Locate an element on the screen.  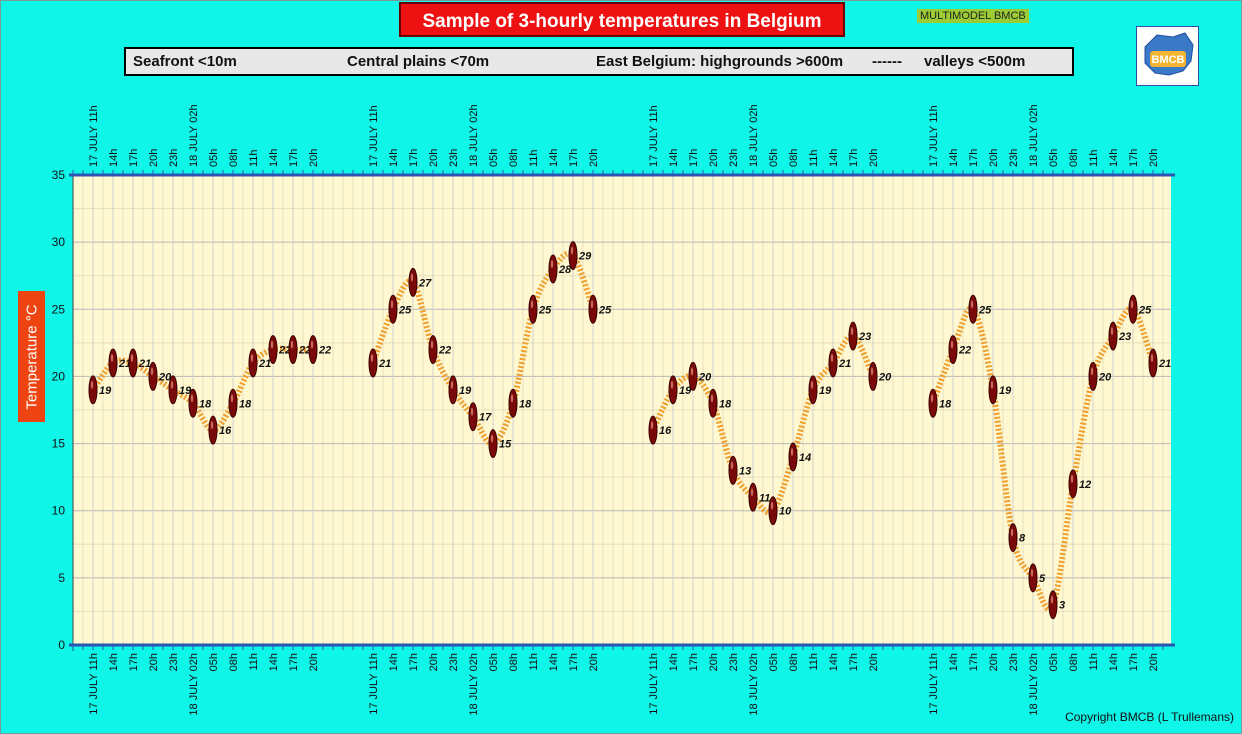
logo-text: BMCB is located at coordinates (1168, 60).